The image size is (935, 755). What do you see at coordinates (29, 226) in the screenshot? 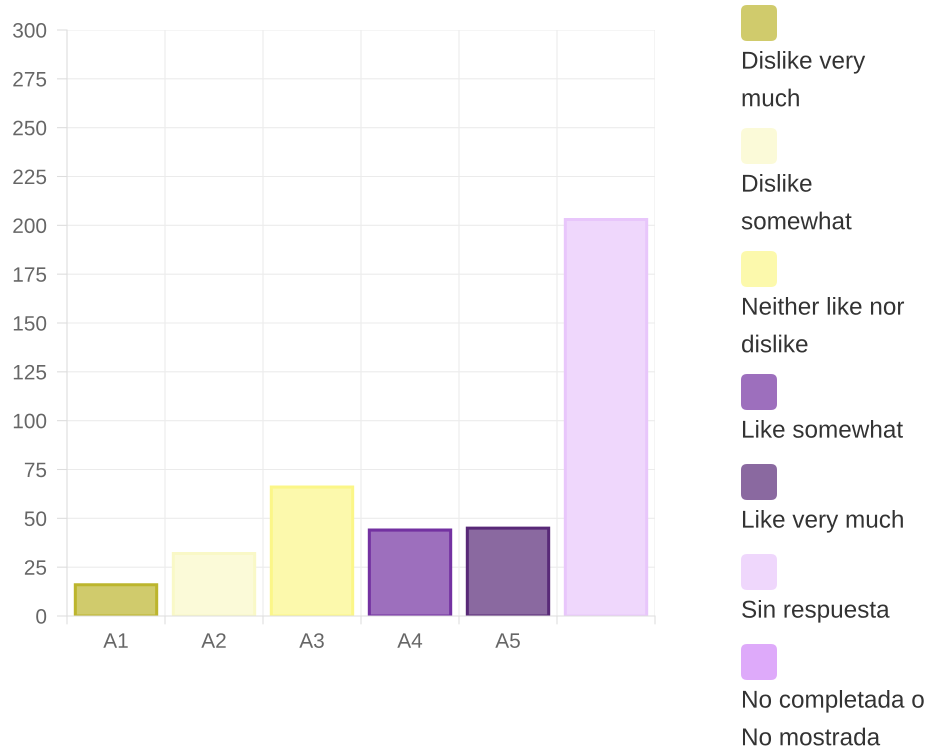
I see `y-tick-label: 200` at bounding box center [29, 226].